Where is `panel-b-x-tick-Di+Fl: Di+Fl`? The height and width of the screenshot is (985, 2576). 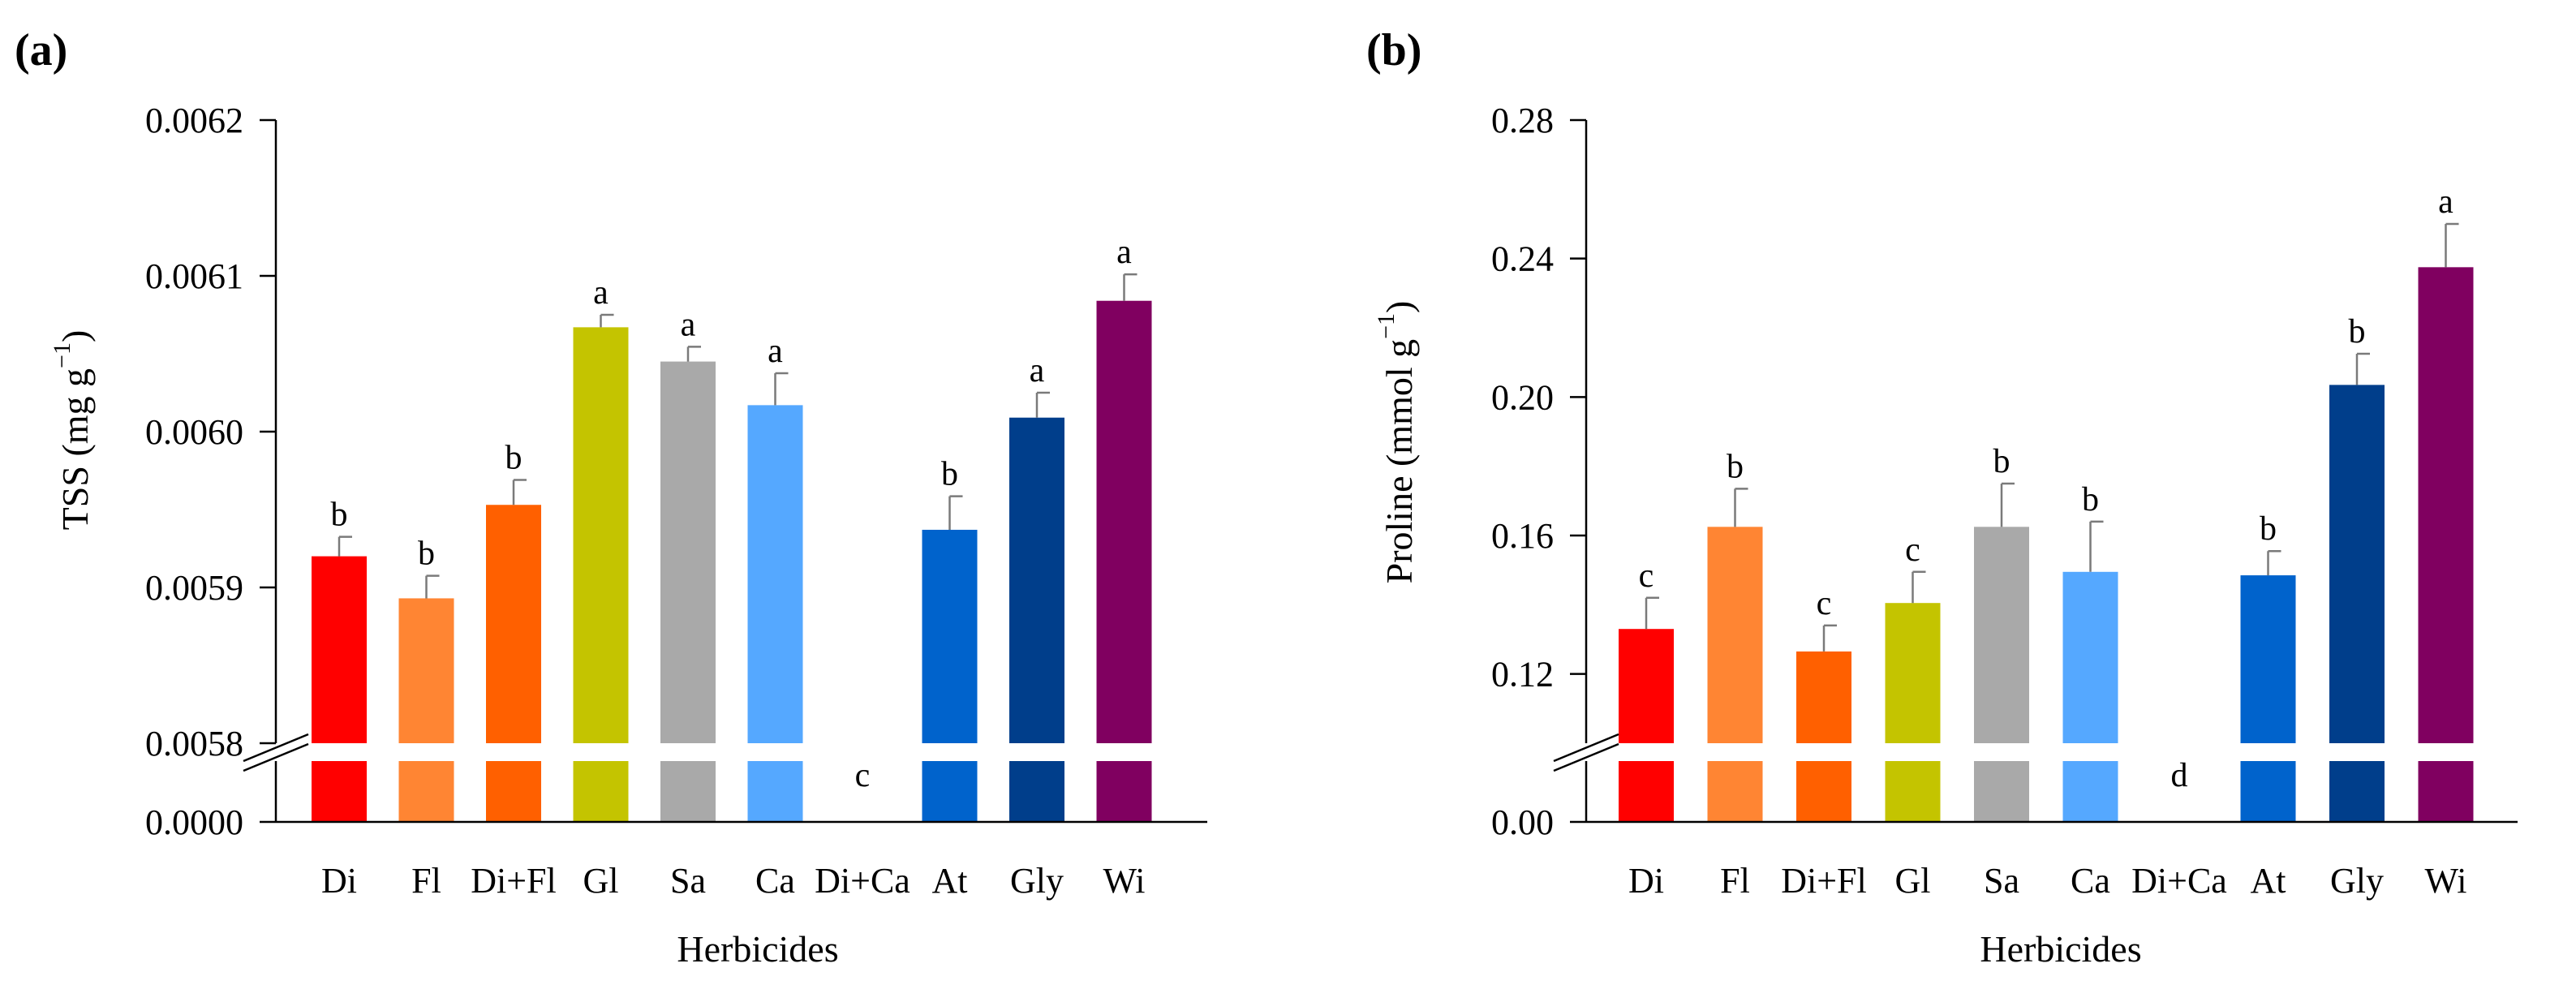 panel-b-x-tick-Di+Fl: Di+Fl is located at coordinates (1824, 881).